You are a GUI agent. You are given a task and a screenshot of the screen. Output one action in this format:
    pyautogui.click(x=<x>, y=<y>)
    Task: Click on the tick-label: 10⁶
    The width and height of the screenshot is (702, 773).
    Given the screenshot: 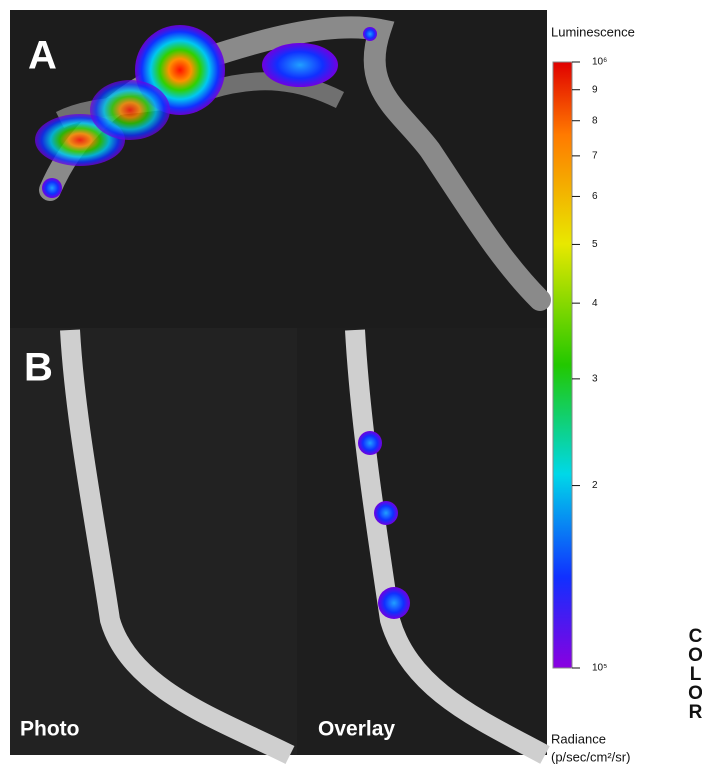 What is the action you would take?
    pyautogui.click(x=599, y=62)
    